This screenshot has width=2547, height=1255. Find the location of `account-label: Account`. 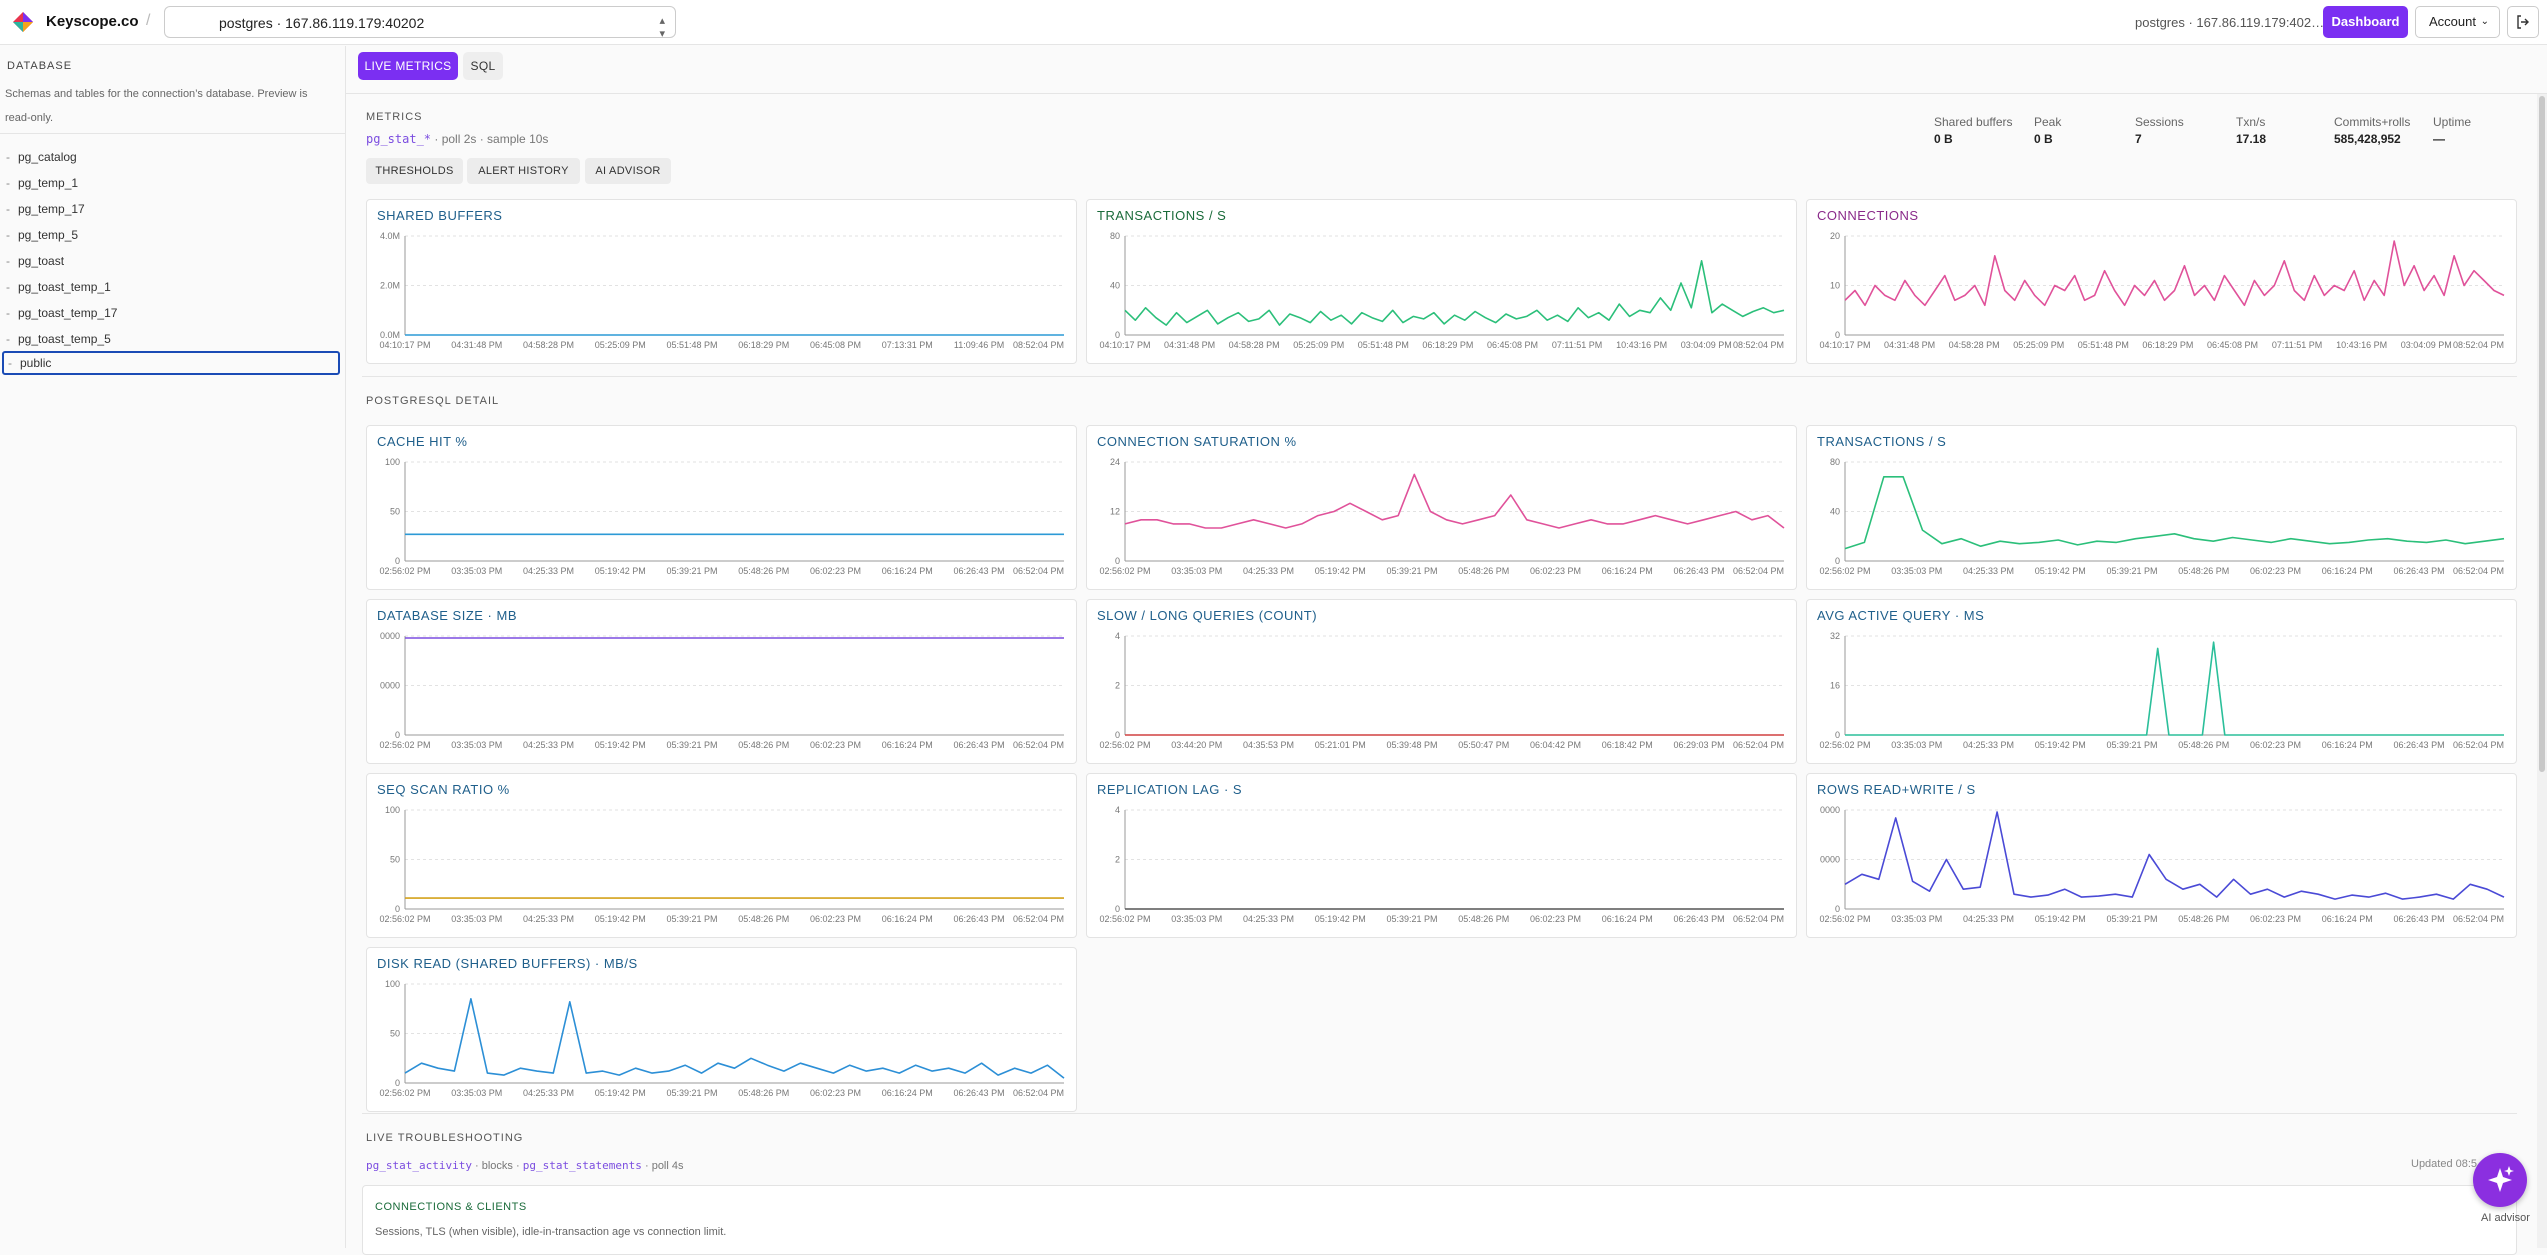

account-label: Account is located at coordinates (2452, 21).